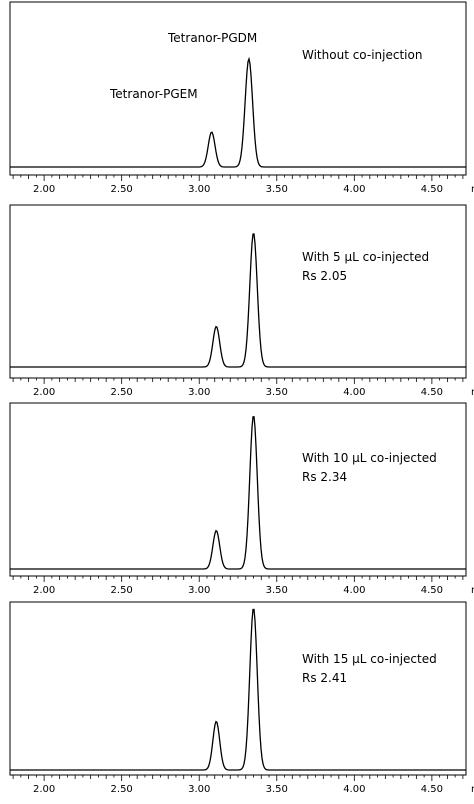 The width and height of the screenshot is (474, 804). I want to click on chromatogram-trace, so click(238, 112).